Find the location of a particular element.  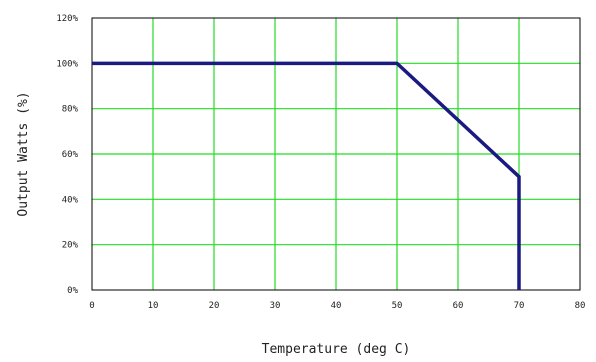

x-tick-label: 40 is located at coordinates (336, 306).